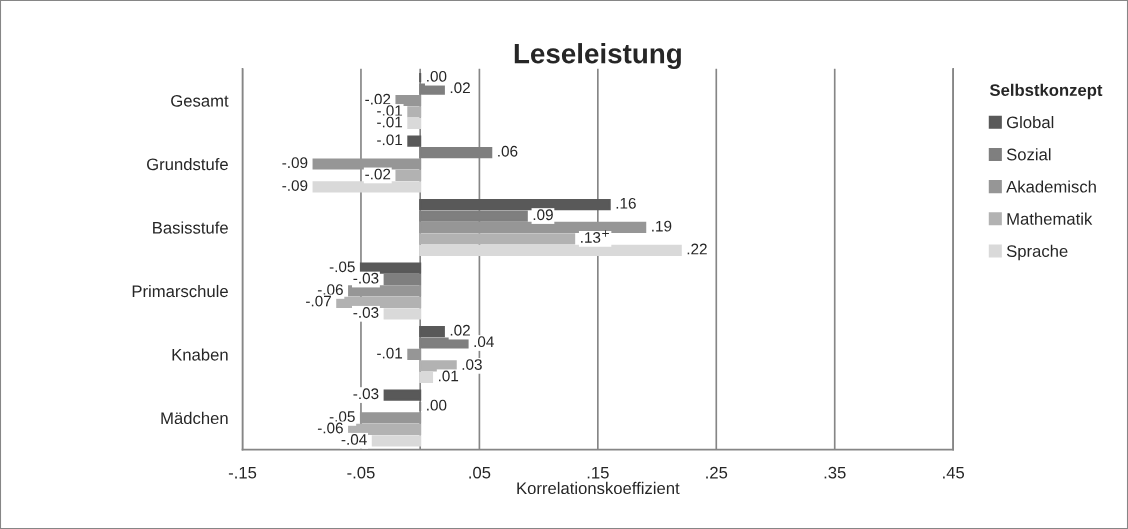 This screenshot has width=1128, height=529. Describe the element at coordinates (543, 215) in the screenshot. I see `data-label: .09` at that location.